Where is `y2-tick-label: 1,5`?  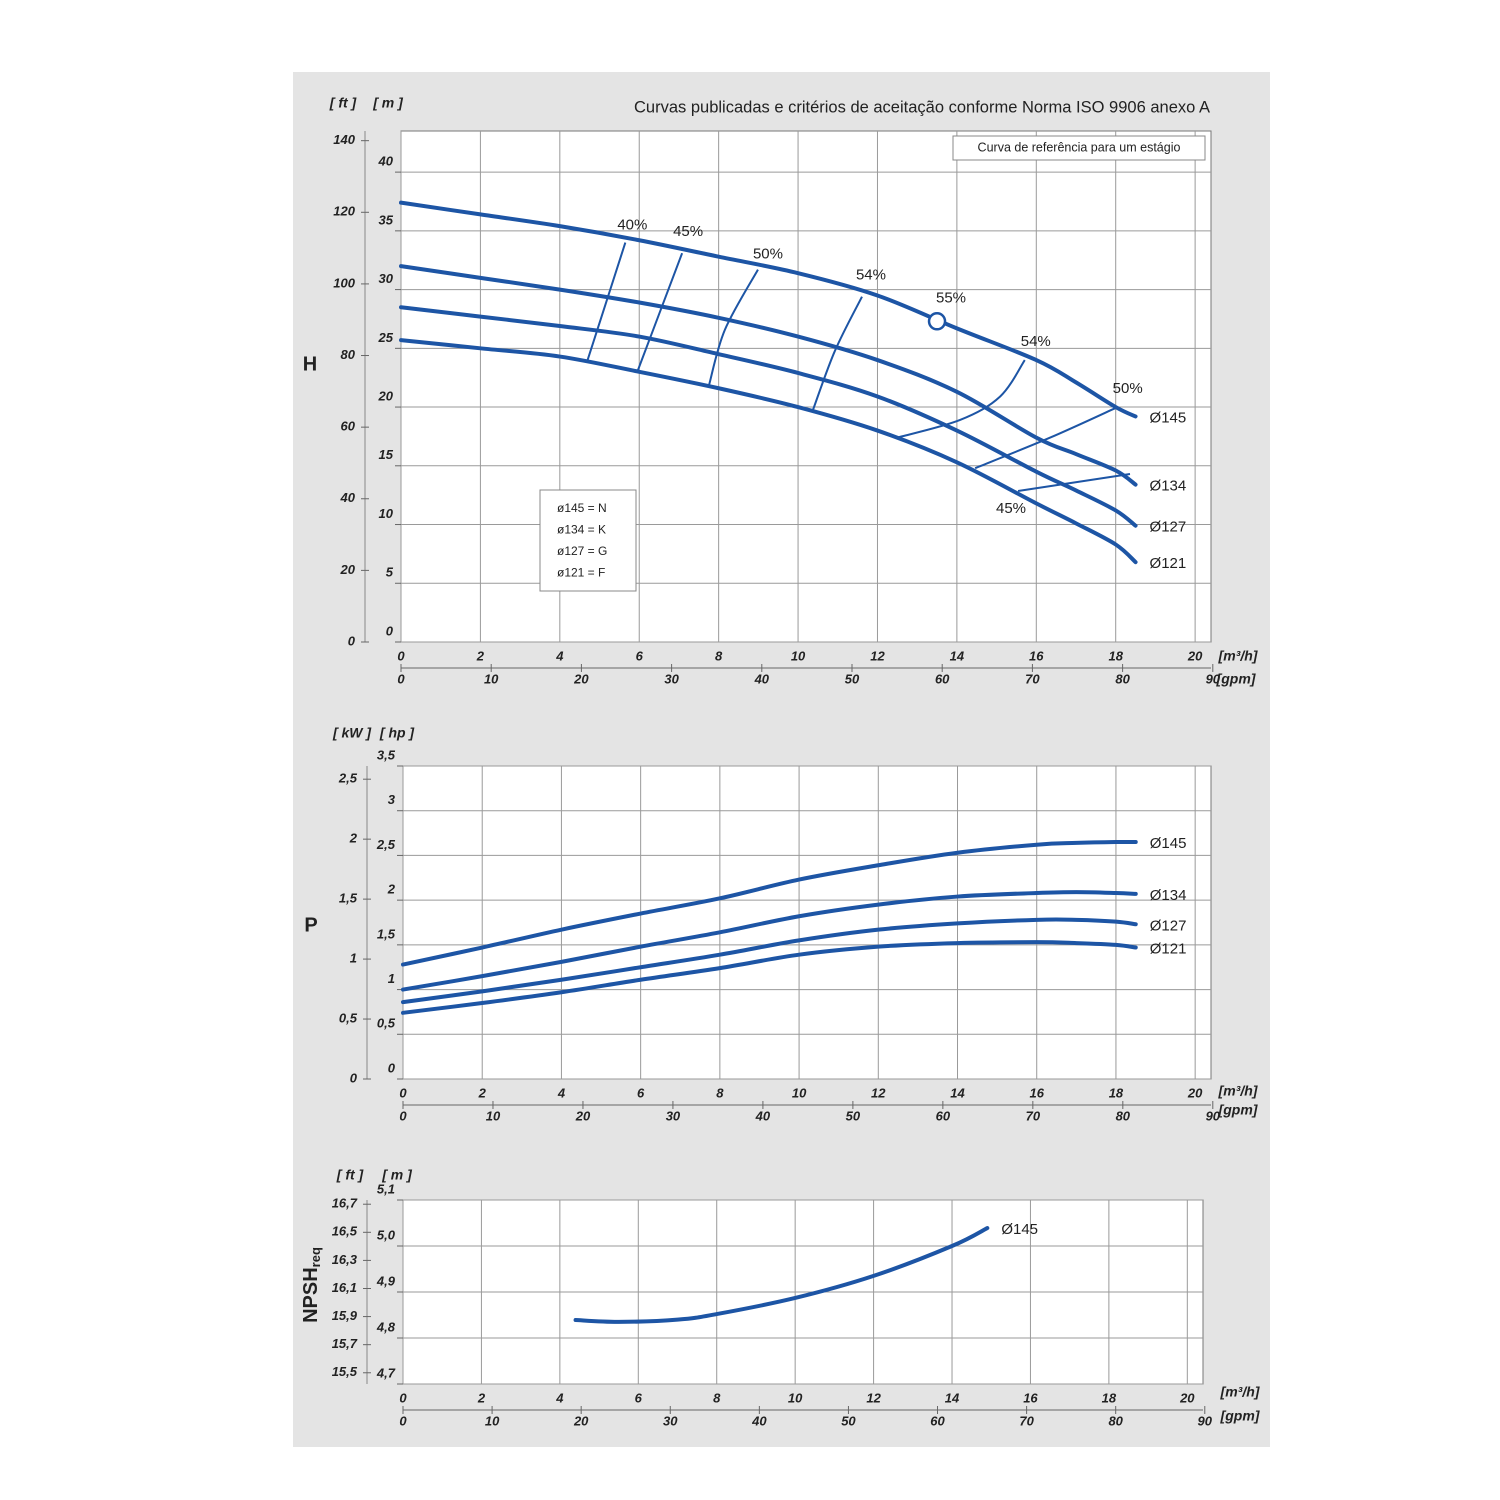
y2-tick-label: 1,5 is located at coordinates (348, 898).